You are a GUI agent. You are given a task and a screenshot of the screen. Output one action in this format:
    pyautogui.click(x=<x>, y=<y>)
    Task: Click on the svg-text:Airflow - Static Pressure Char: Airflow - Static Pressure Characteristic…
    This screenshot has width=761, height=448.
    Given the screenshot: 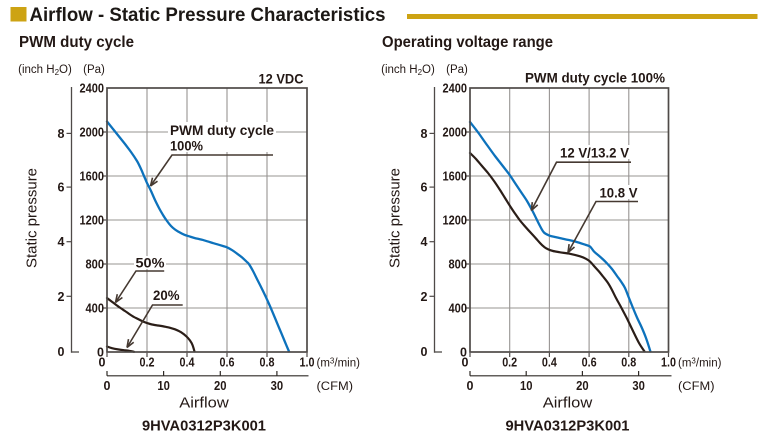 What is the action you would take?
    pyautogui.click(x=208, y=15)
    